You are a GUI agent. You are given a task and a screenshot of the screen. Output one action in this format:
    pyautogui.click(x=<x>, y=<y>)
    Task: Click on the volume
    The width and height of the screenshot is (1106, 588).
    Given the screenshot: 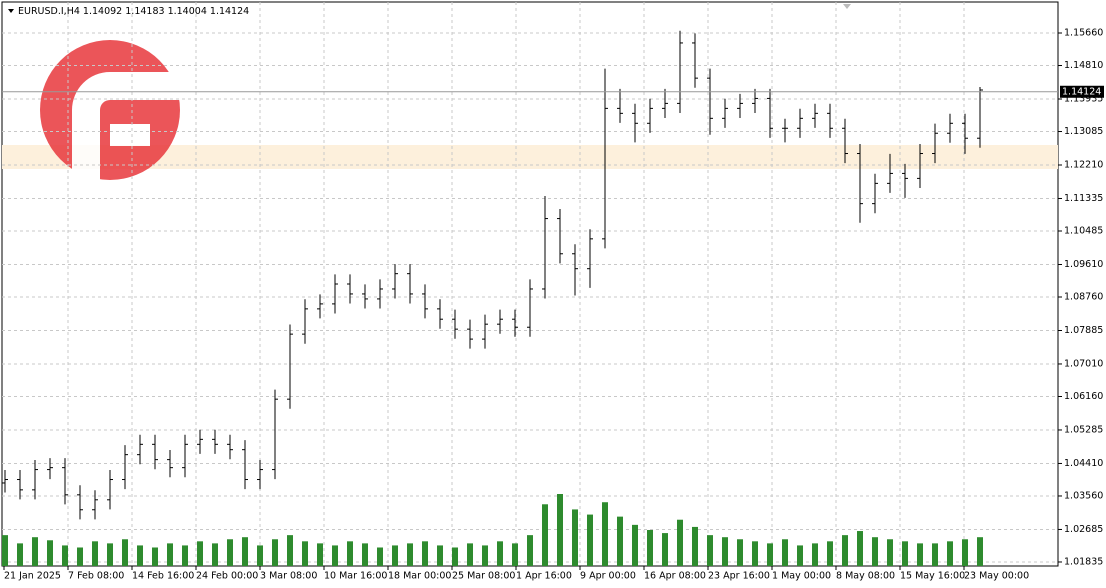 What is the action you would take?
    pyautogui.click(x=492, y=530)
    